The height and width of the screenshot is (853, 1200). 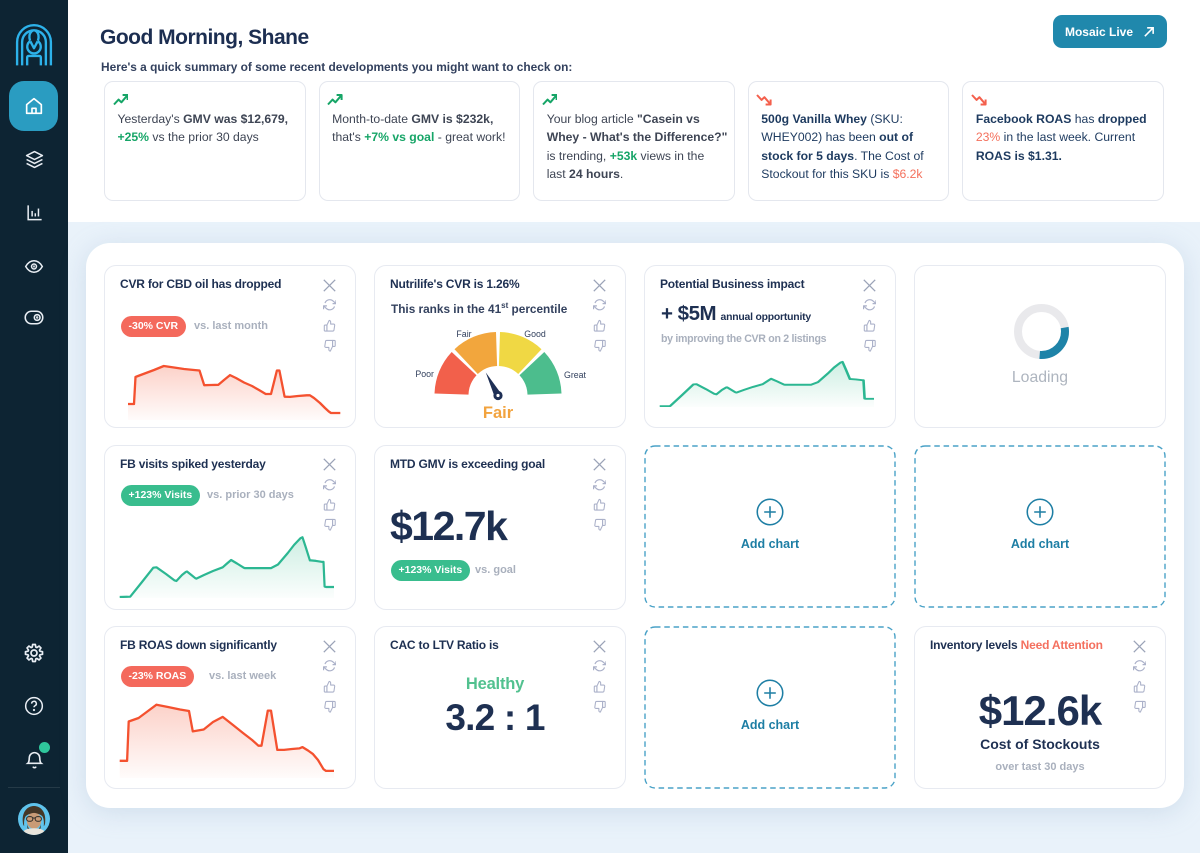 I want to click on svg-text: Great, so click(x=575, y=375).